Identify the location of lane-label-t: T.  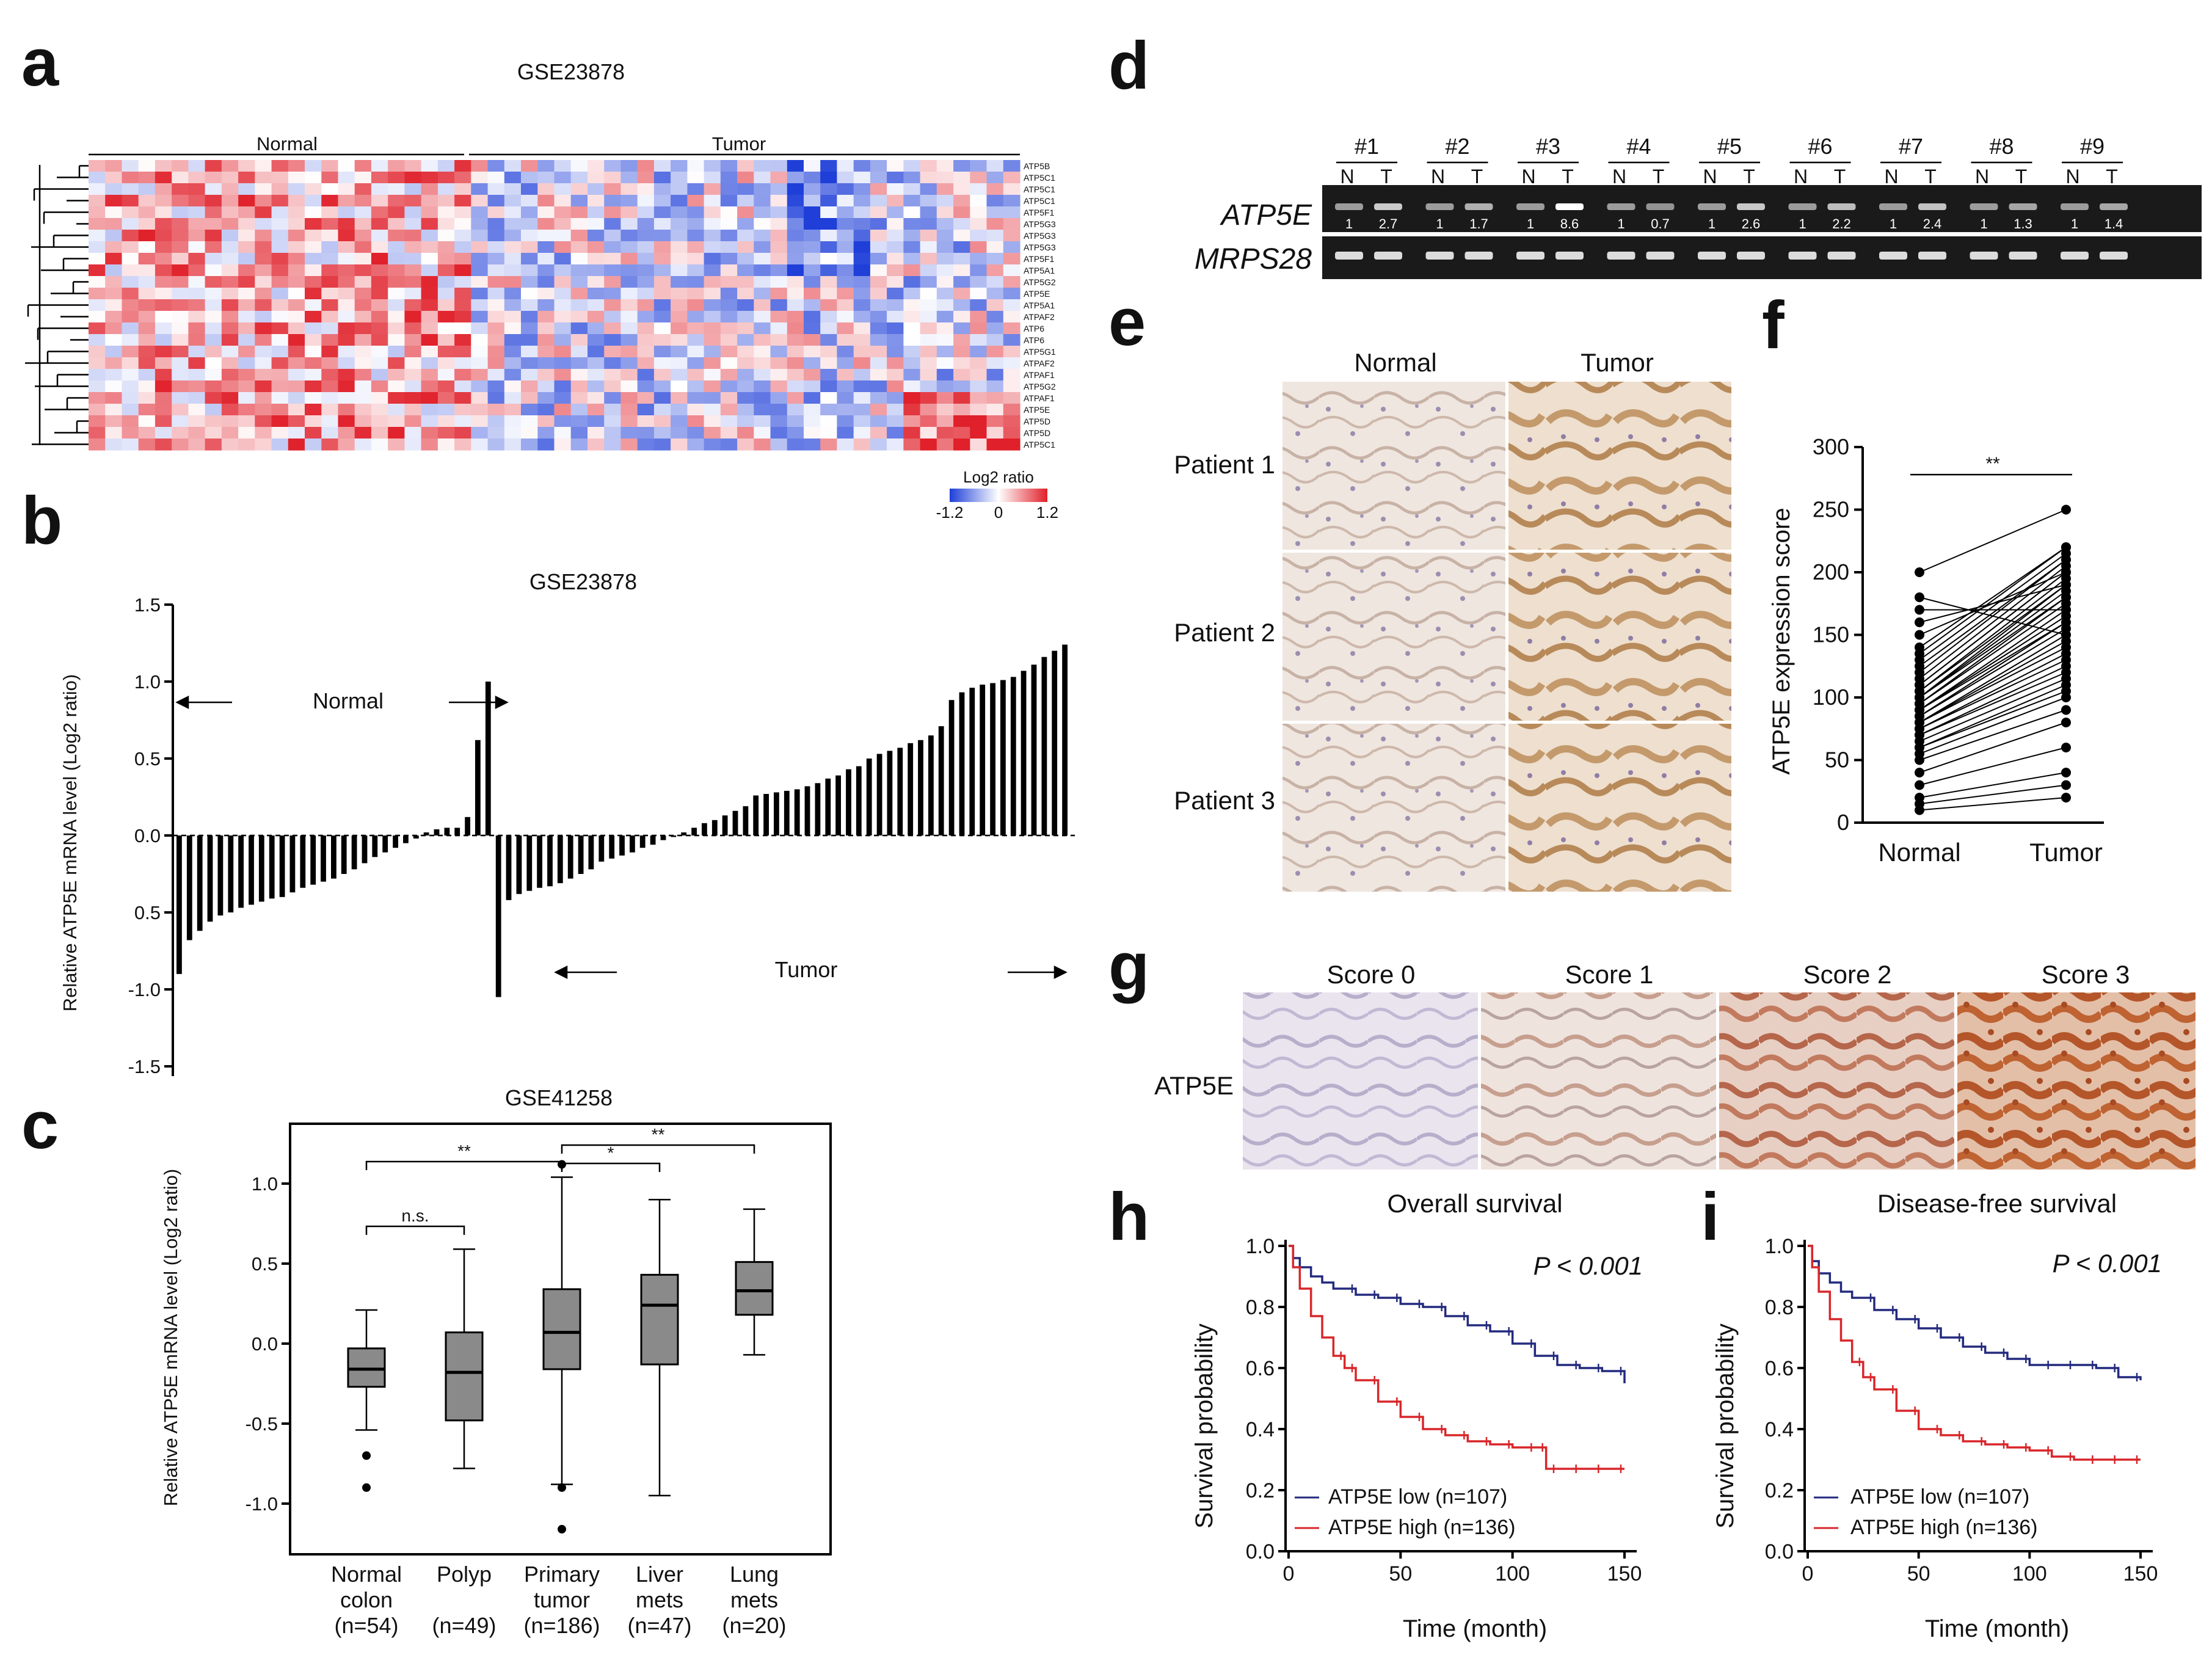
(1477, 177).